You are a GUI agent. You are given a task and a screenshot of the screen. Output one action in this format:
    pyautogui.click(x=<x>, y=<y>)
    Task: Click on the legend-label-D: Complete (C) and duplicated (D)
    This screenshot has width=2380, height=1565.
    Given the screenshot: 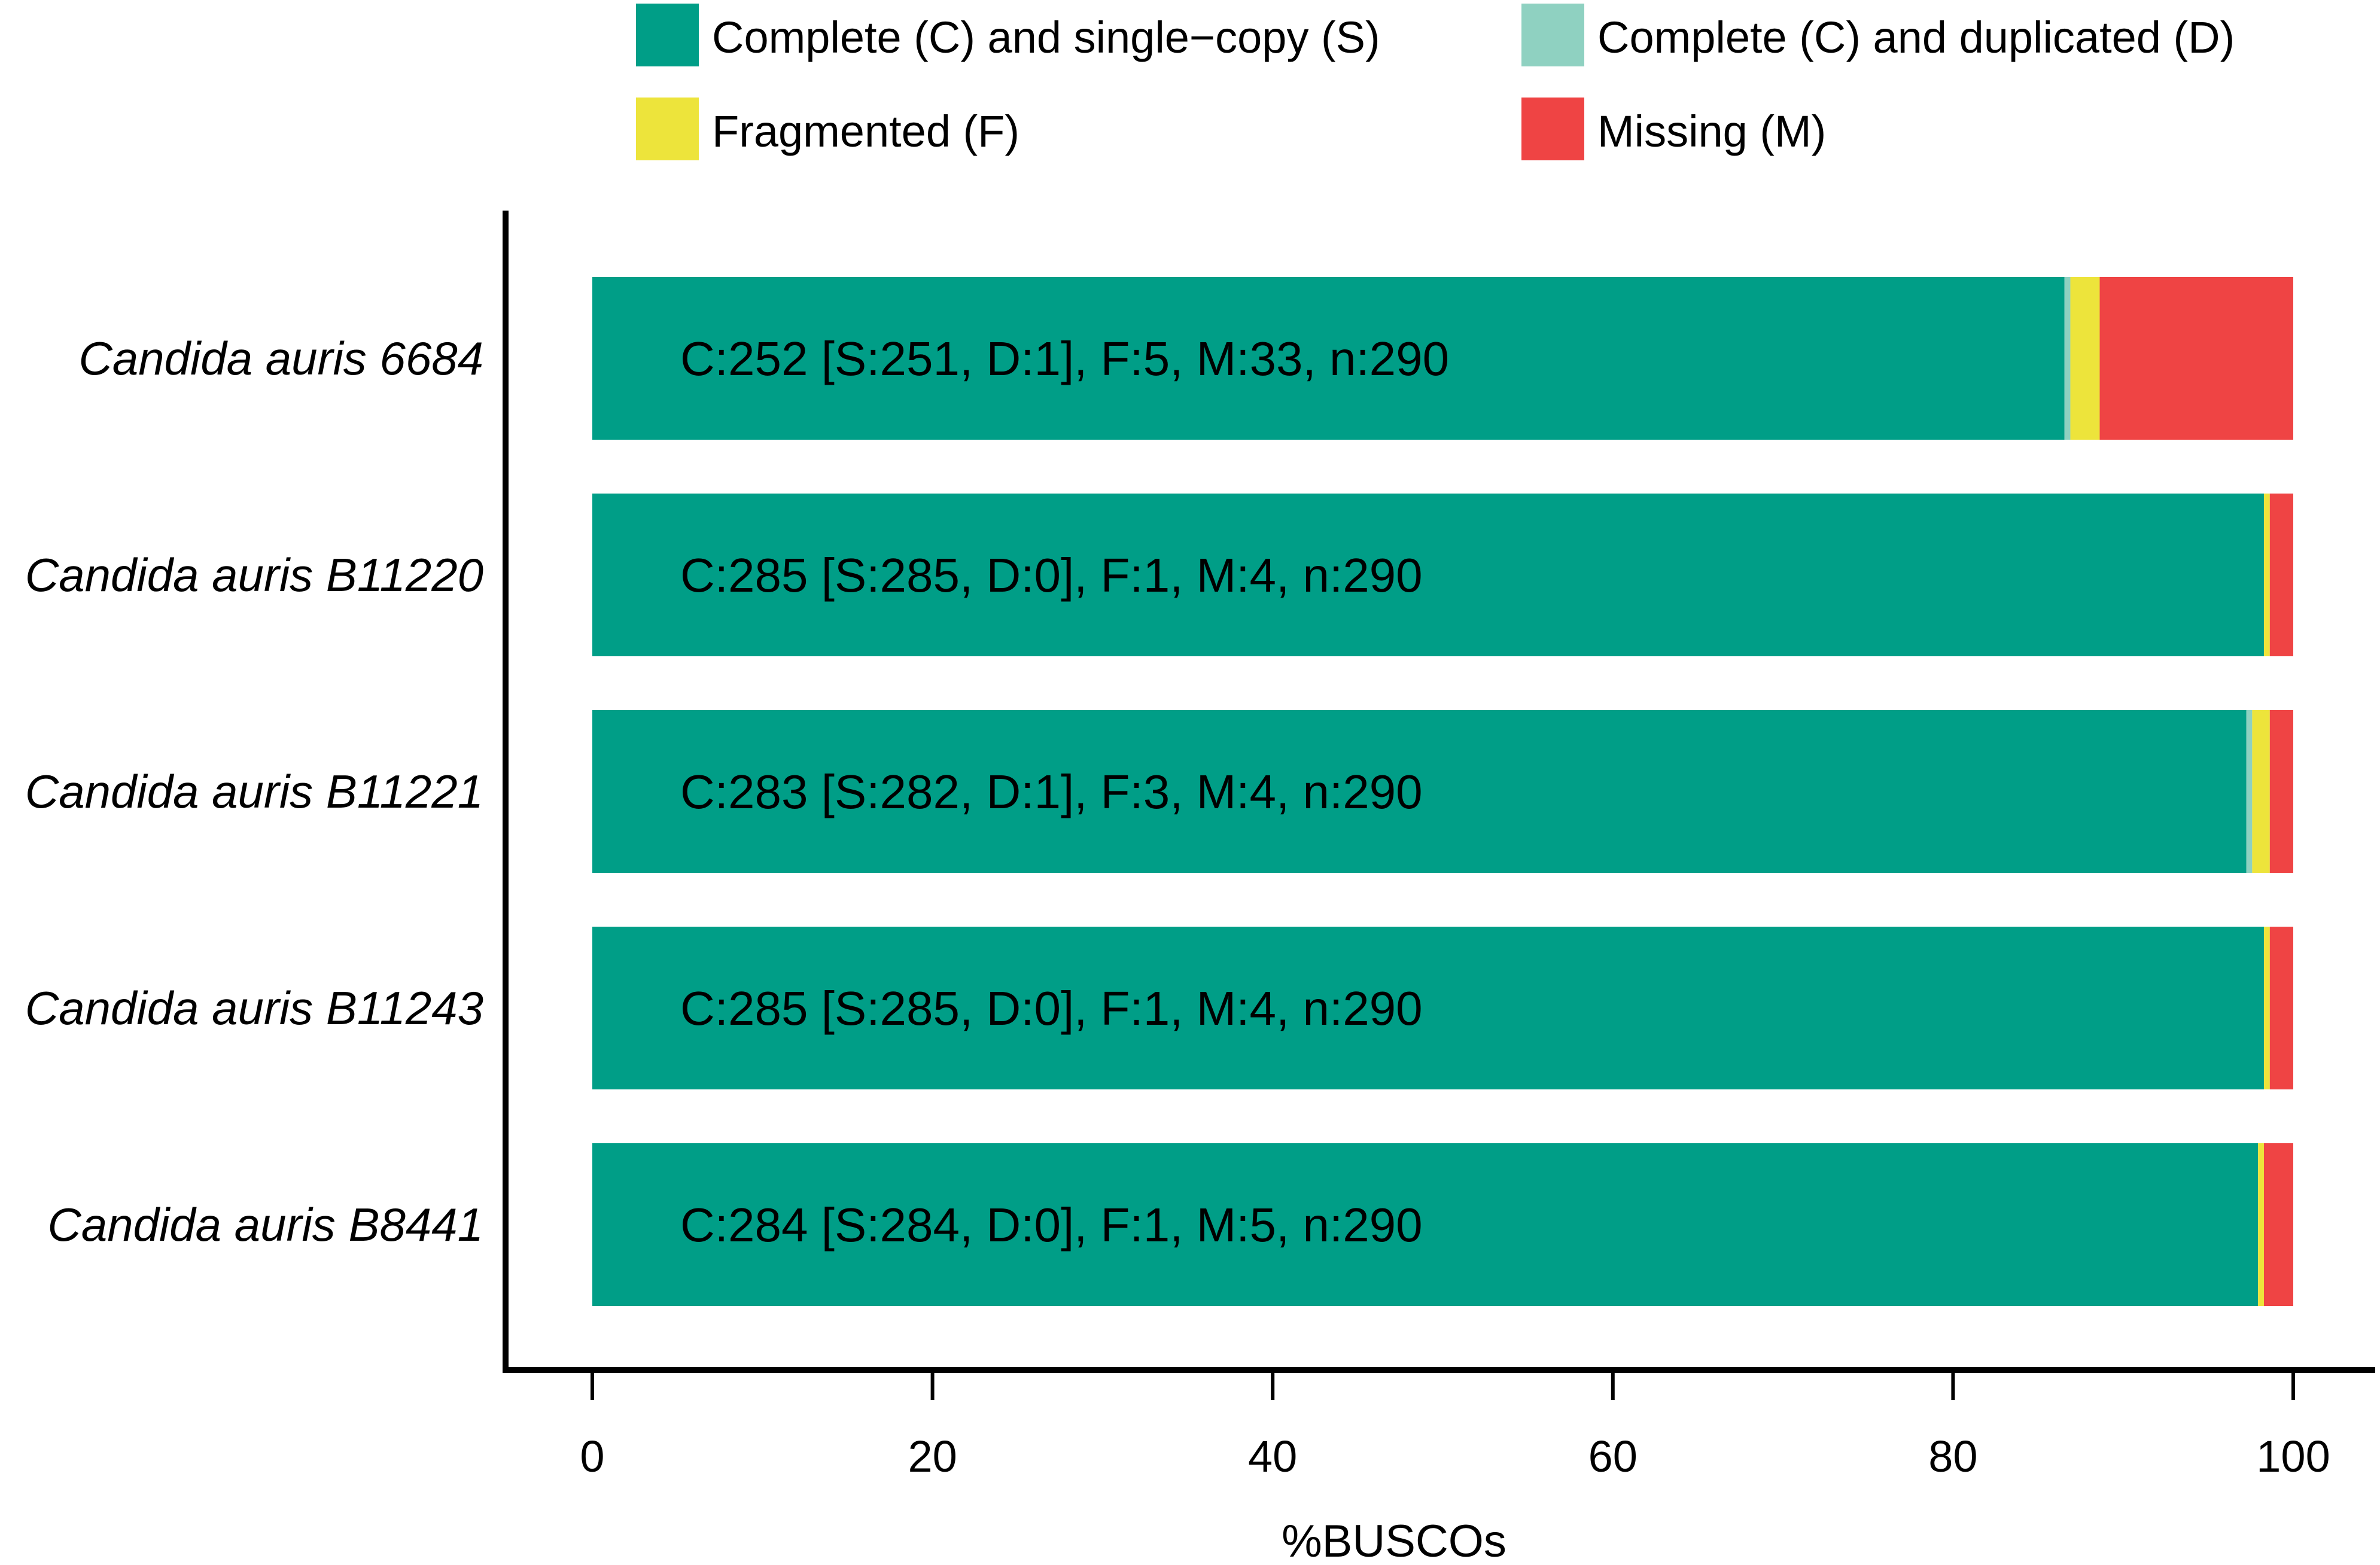 What is the action you would take?
    pyautogui.click(x=1916, y=37)
    